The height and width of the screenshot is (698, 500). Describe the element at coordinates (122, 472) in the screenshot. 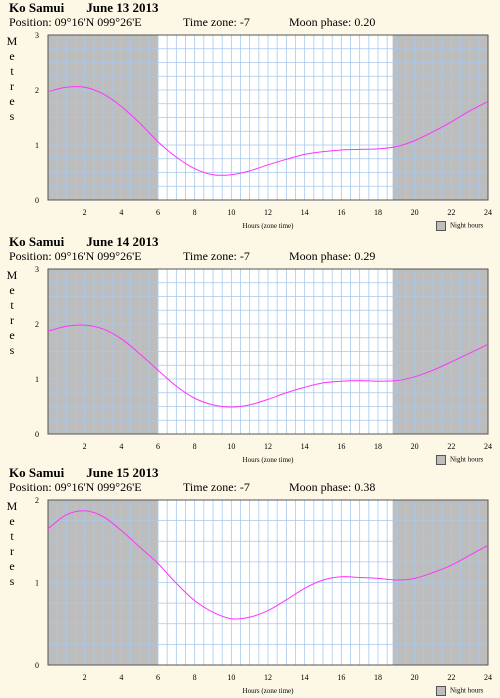

I see `date-label: June 15 2013` at that location.